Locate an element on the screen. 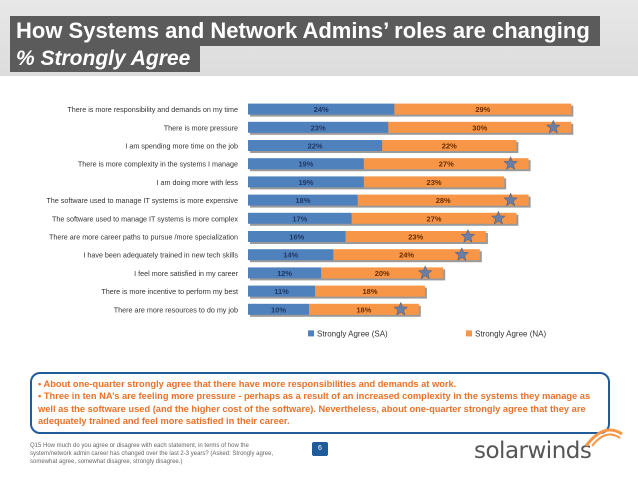 This screenshot has height=479, width=638. category-label: I am doing more with less is located at coordinates (198, 182).